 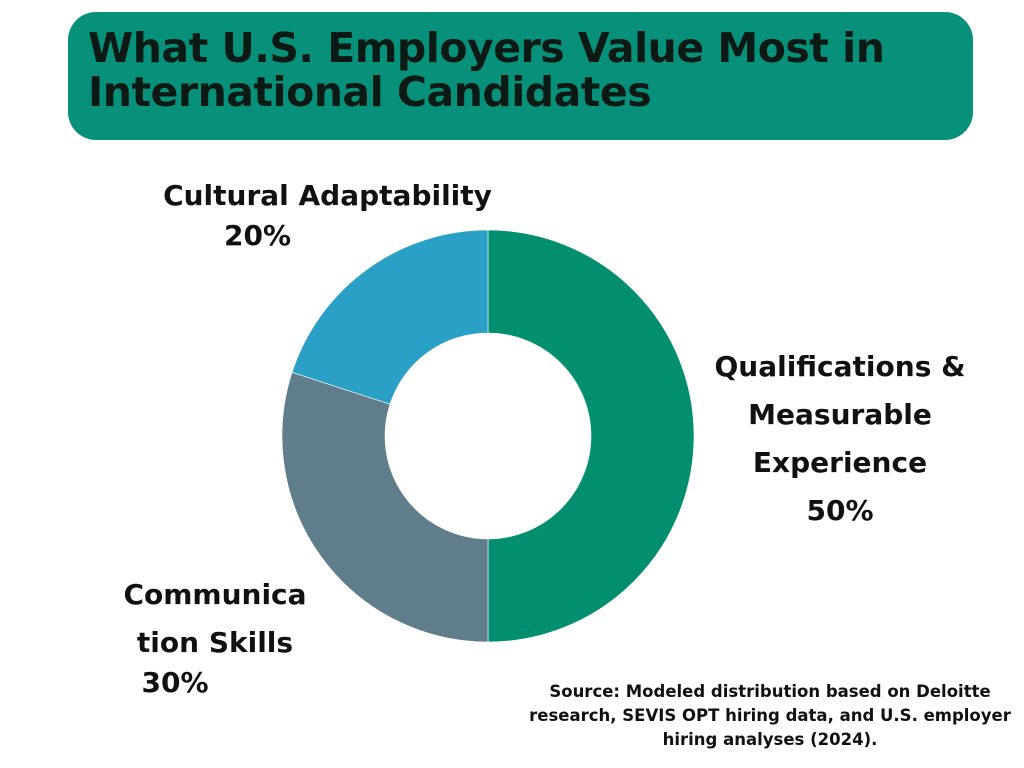 I want to click on title-banner, so click(x=520, y=76).